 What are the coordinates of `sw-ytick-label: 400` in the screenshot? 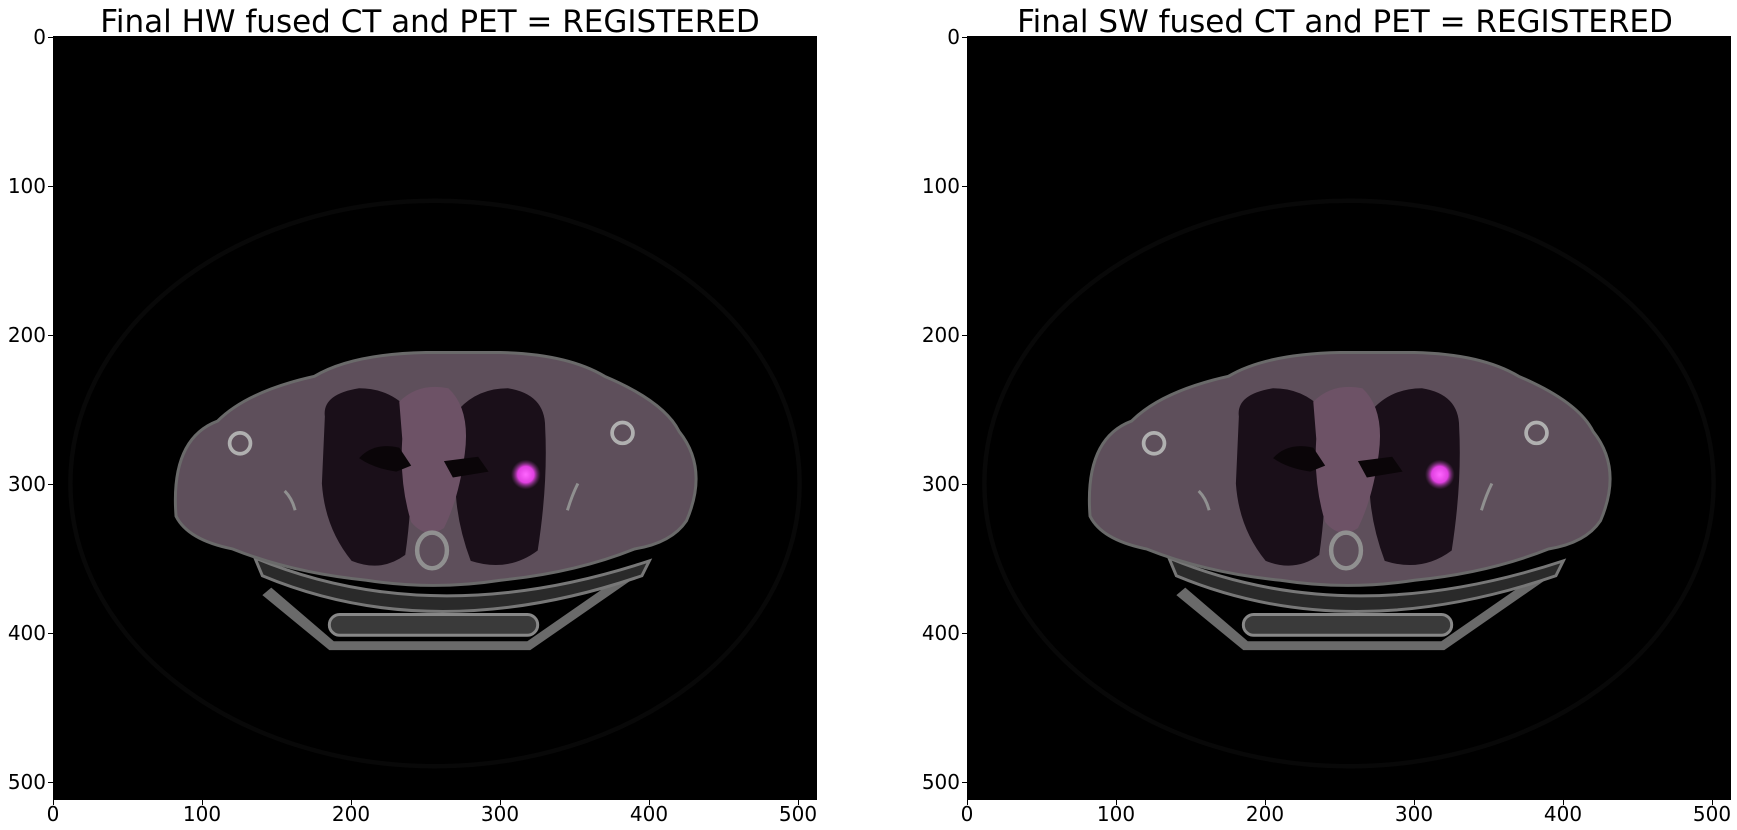 It's located at (940, 633).